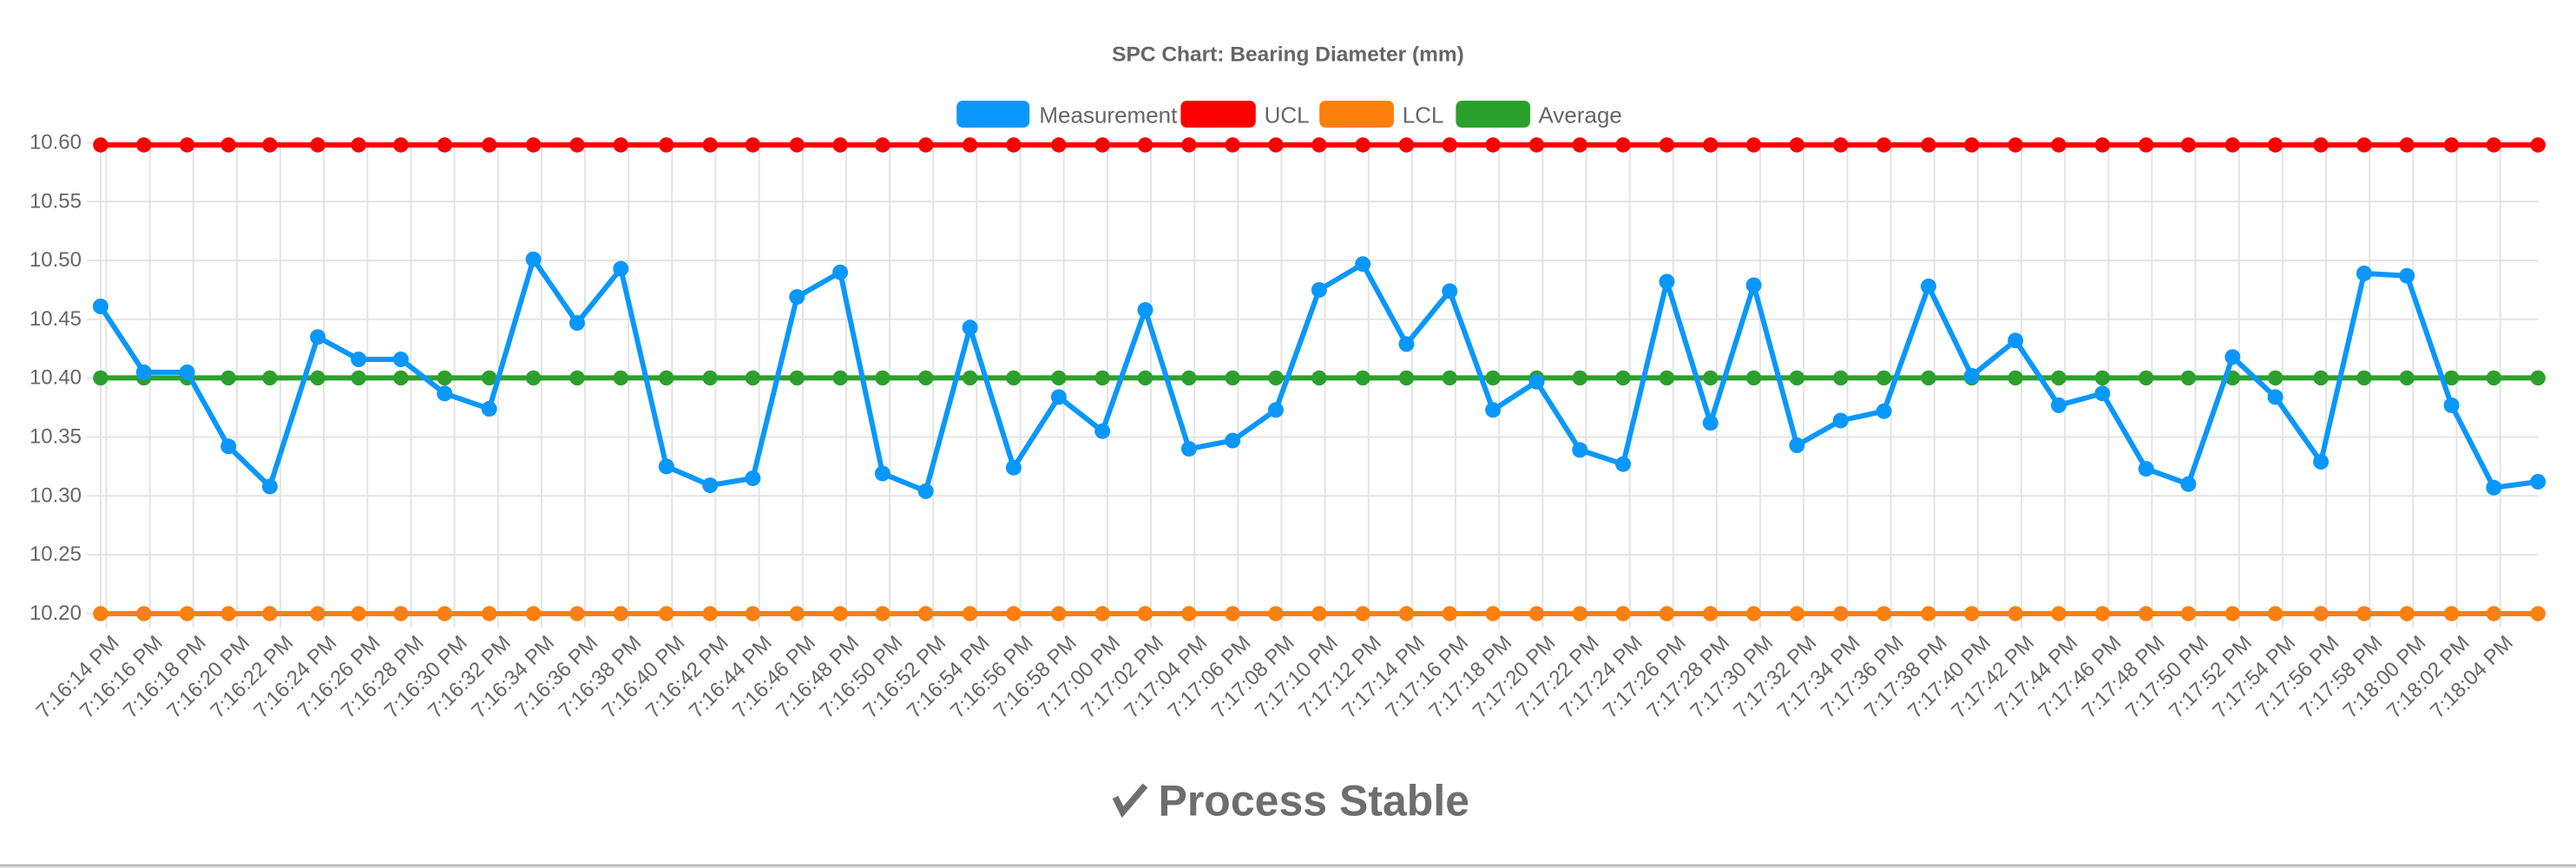  What do you see at coordinates (56, 554) in the screenshot?
I see `svg-text: 10.25` at bounding box center [56, 554].